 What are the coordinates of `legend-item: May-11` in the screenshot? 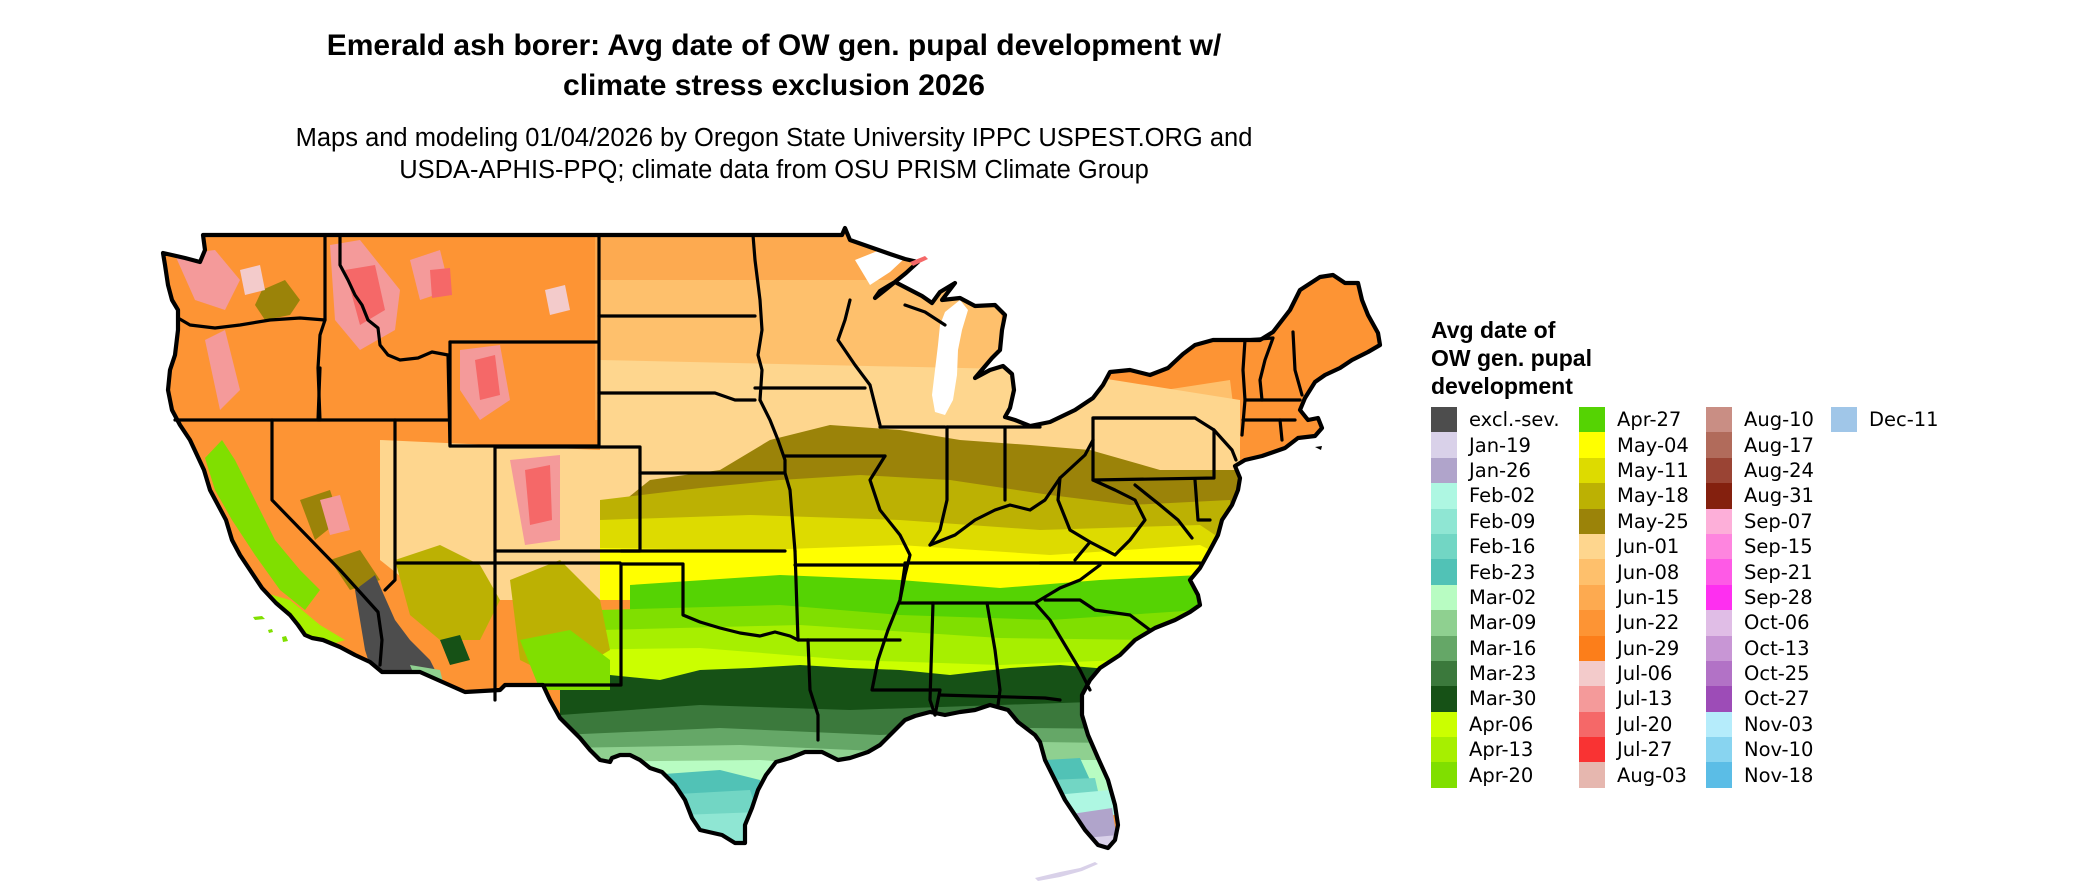 It's located at (1634, 470).